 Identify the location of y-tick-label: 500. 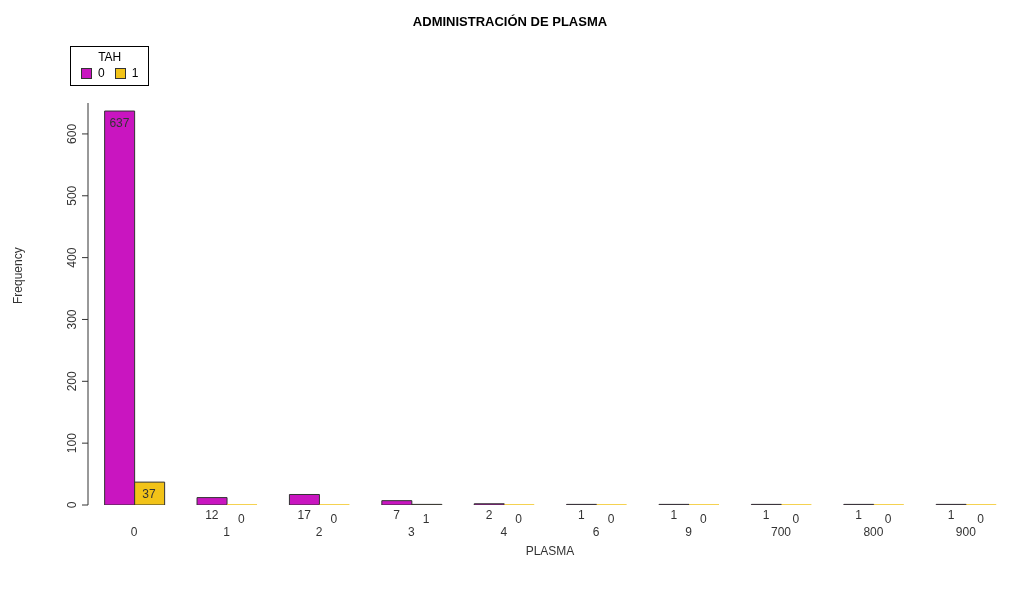
(72, 195).